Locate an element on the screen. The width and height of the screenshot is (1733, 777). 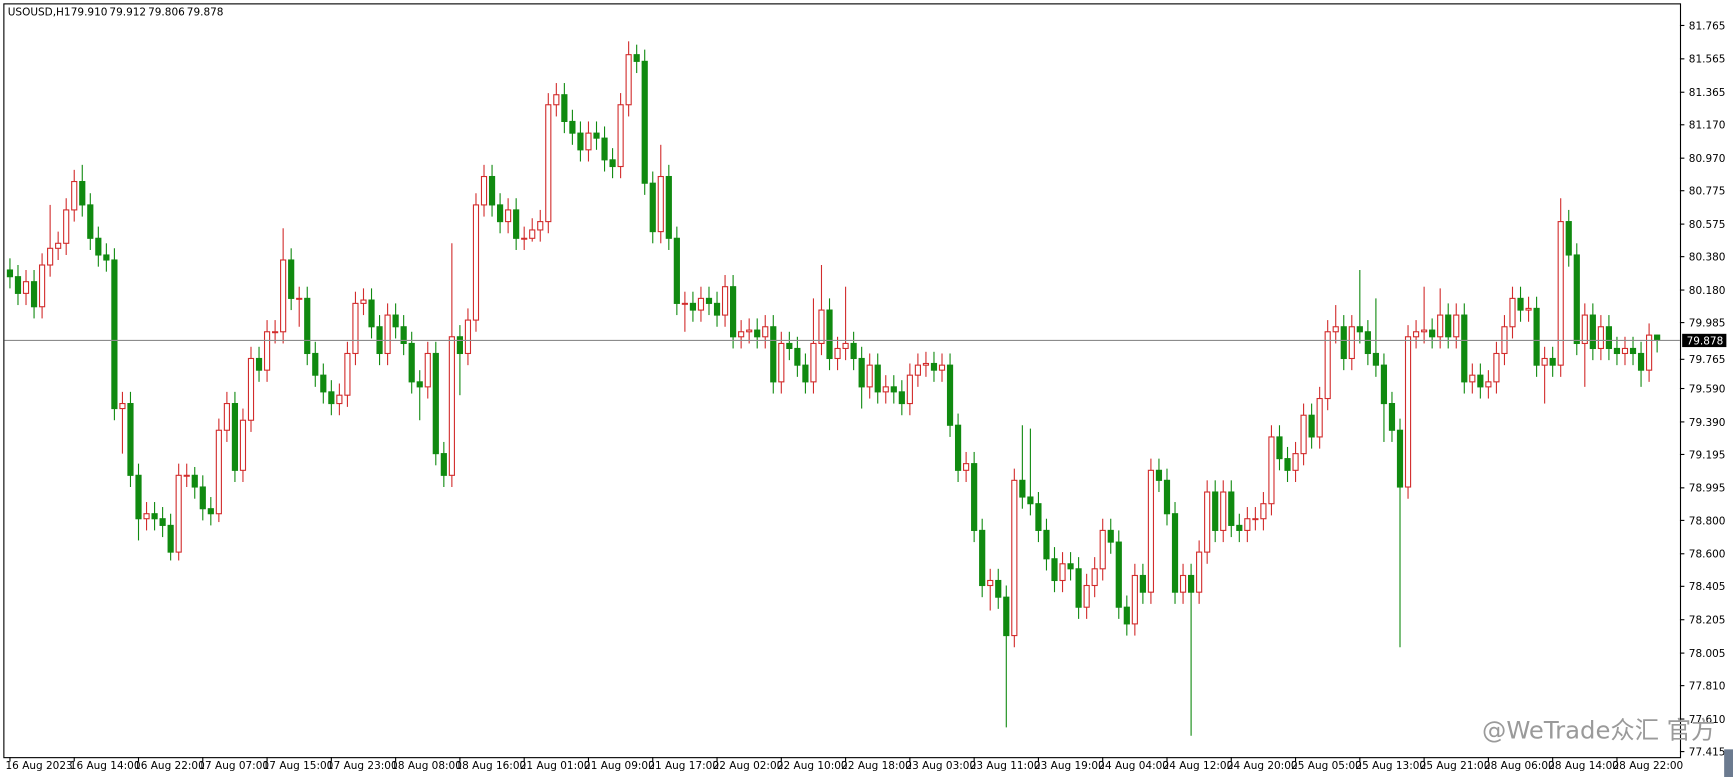
y-tick-label: 80.775 is located at coordinates (1707, 192).